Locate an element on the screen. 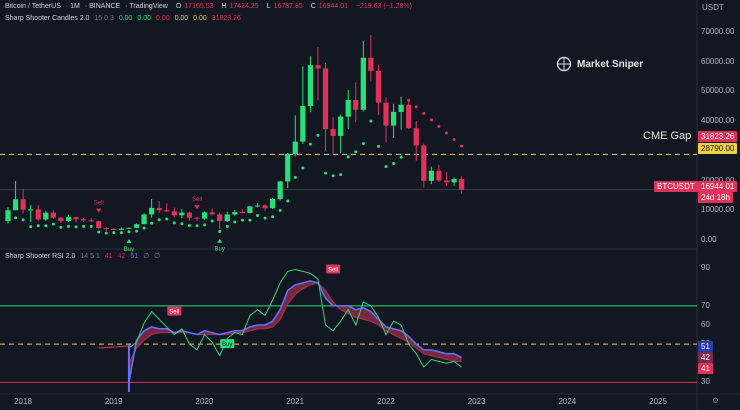 The image size is (740, 410). crosshair-logo-icon is located at coordinates (564, 64).